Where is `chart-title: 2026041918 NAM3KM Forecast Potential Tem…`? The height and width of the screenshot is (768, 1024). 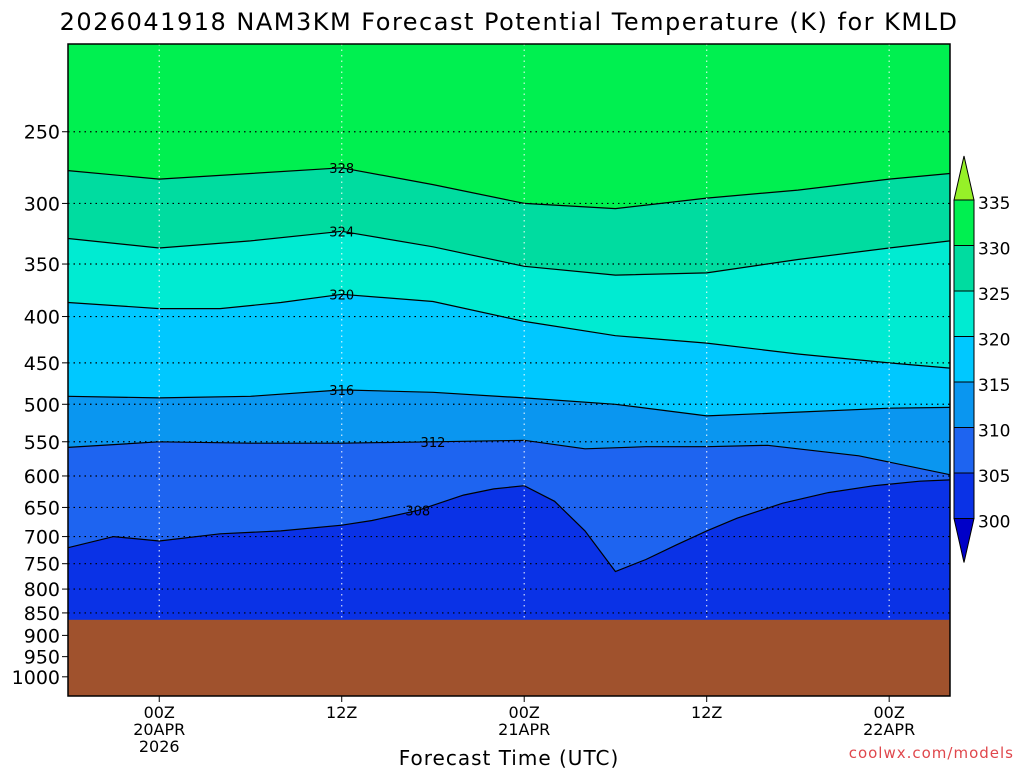
chart-title: 2026041918 NAM3KM Forecast Potential Tem… is located at coordinates (509, 22).